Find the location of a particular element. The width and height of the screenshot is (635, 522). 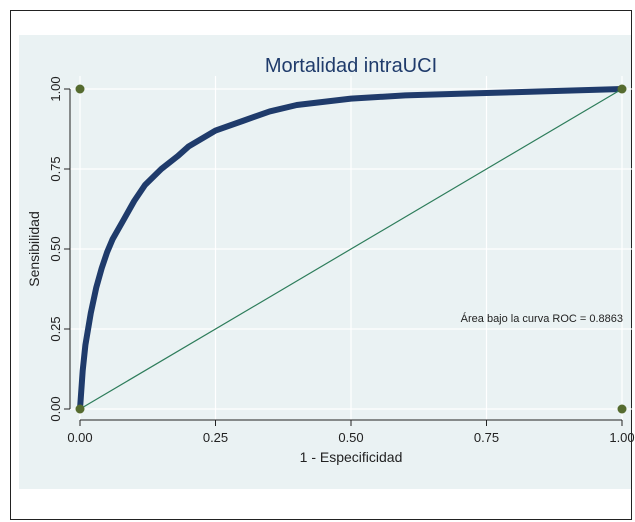

y-tick-label: 1.00 is located at coordinates (55, 88).